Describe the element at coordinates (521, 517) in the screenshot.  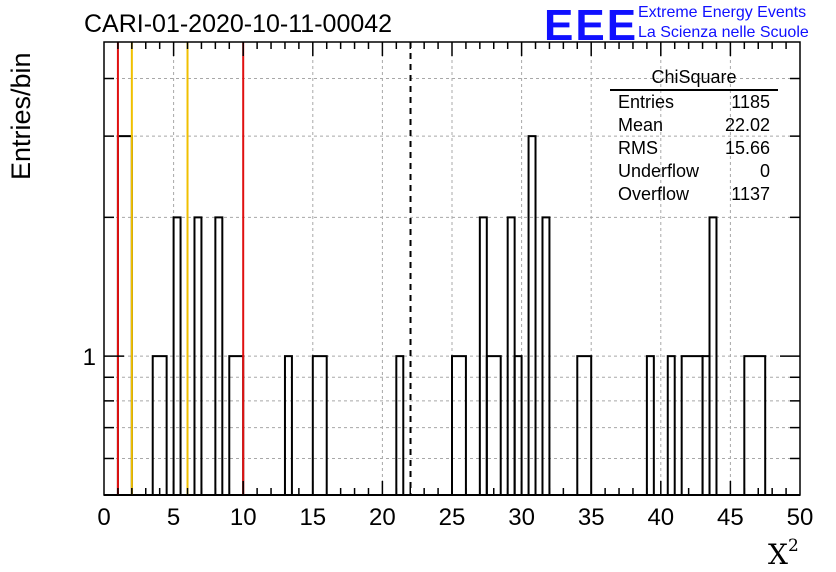
I see `x-tick-label: 30` at that location.